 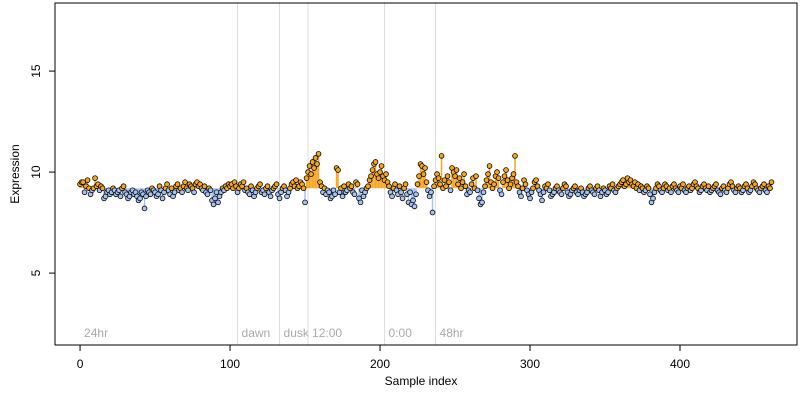 What do you see at coordinates (256, 333) in the screenshot?
I see `event-label: dawn` at bounding box center [256, 333].